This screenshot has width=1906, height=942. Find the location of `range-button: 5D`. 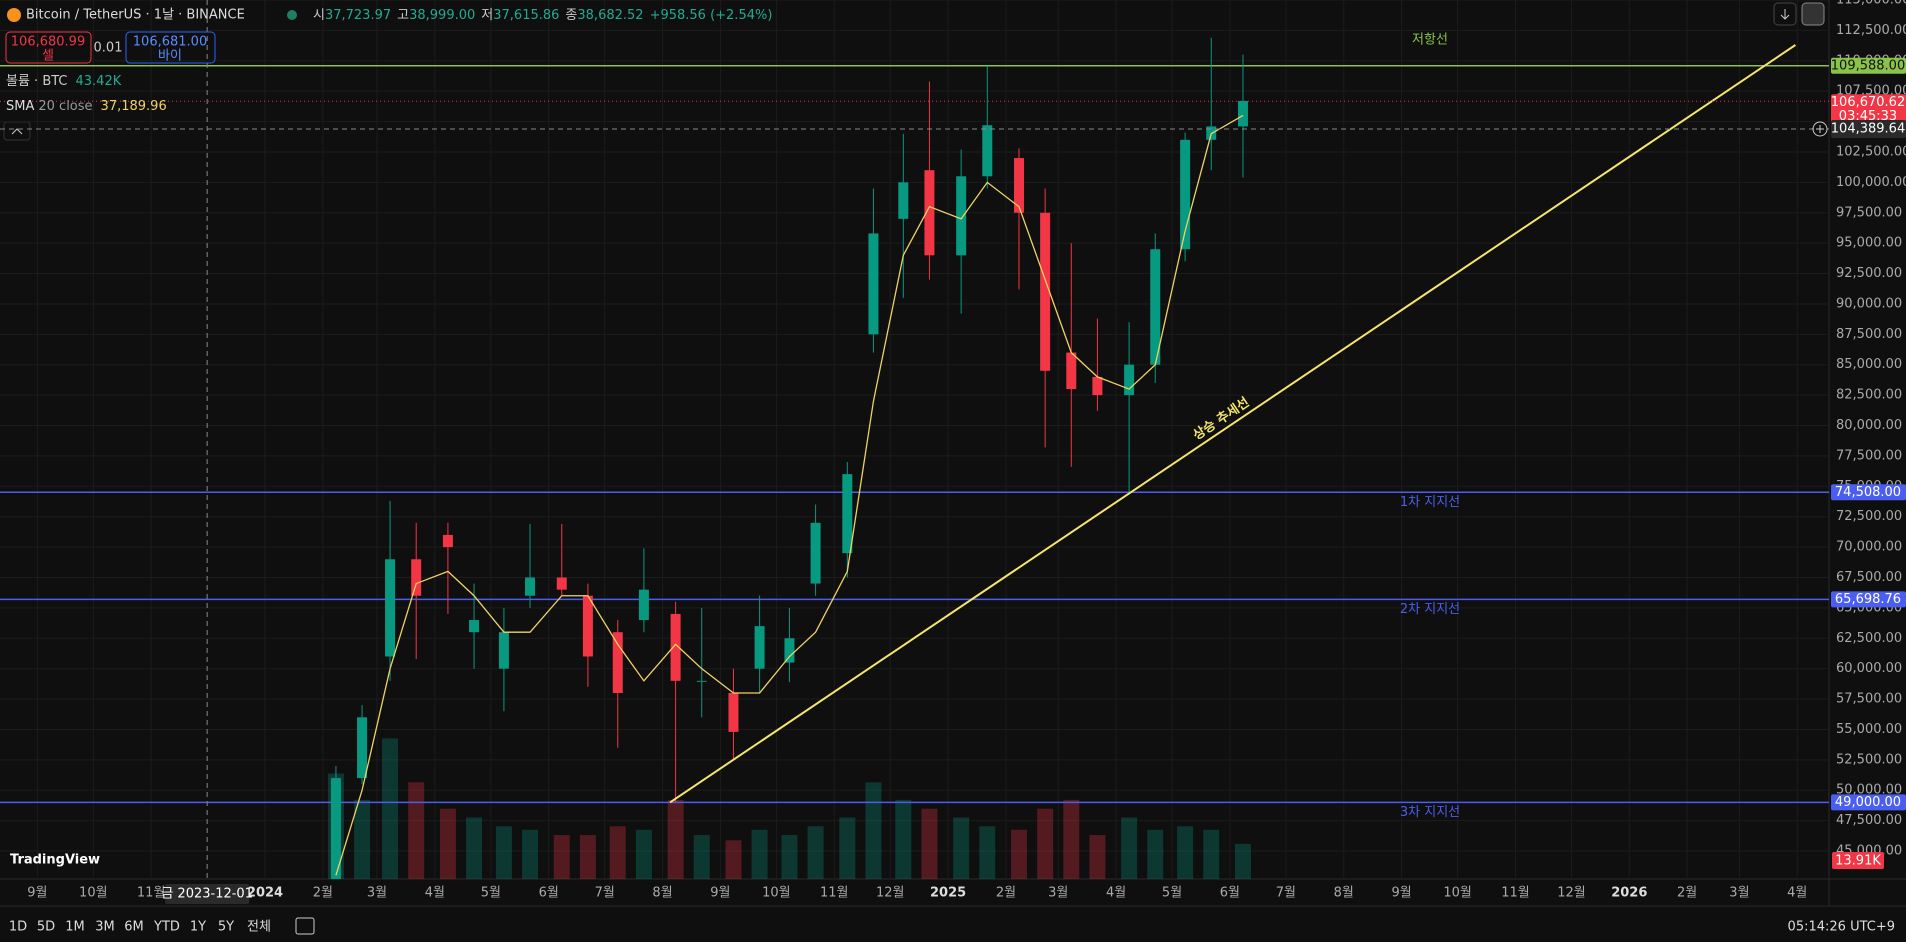

range-button: 5D is located at coordinates (46, 927).